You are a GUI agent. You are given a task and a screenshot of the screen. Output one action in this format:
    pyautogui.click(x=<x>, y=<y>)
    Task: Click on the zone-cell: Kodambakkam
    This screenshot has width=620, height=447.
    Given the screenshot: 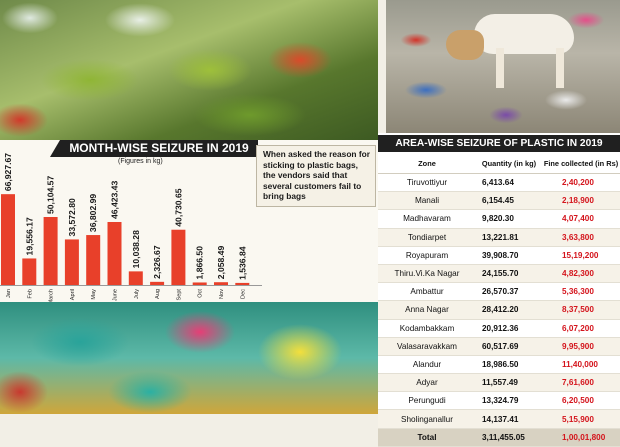 What is the action you would take?
    pyautogui.click(x=427, y=328)
    